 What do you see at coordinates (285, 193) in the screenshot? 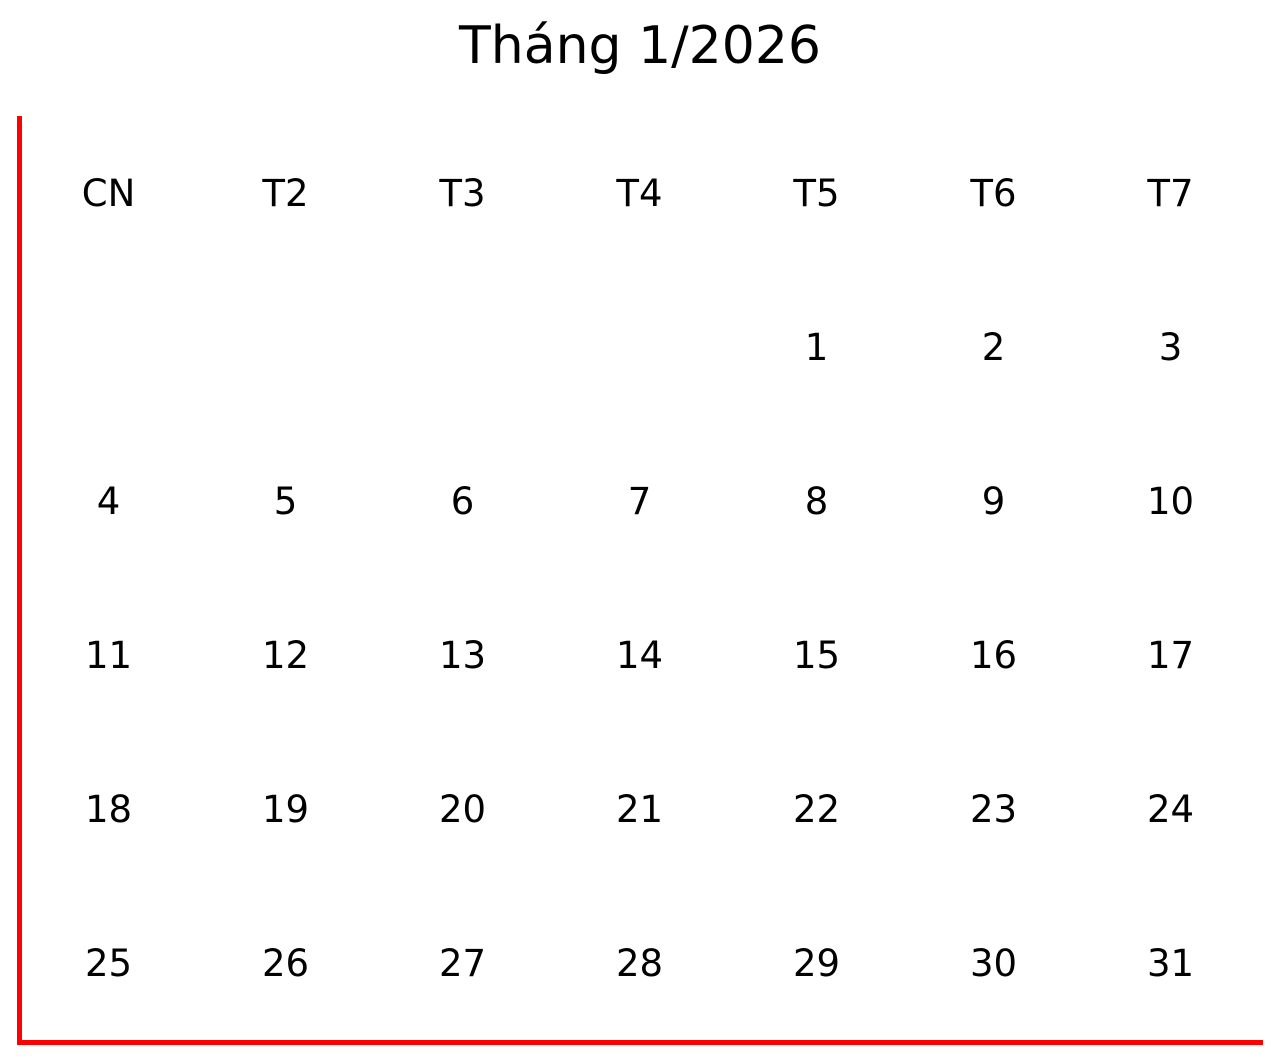
I see `weekday-header-t2: T2` at bounding box center [285, 193].